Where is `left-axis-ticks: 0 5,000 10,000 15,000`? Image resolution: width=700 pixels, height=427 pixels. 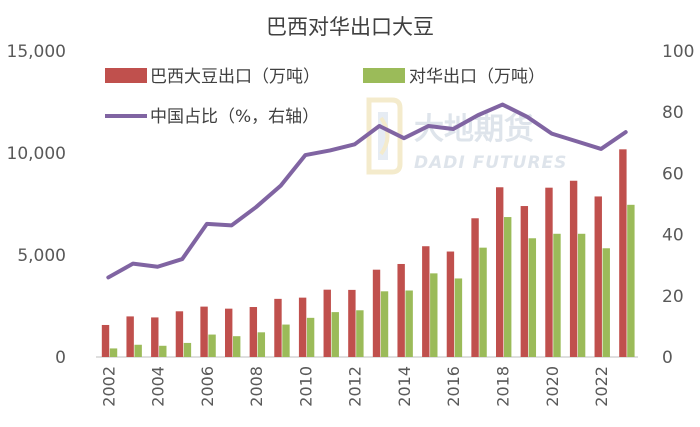 left-axis-ticks: 0 5,000 10,000 15,000 is located at coordinates (36, 205).